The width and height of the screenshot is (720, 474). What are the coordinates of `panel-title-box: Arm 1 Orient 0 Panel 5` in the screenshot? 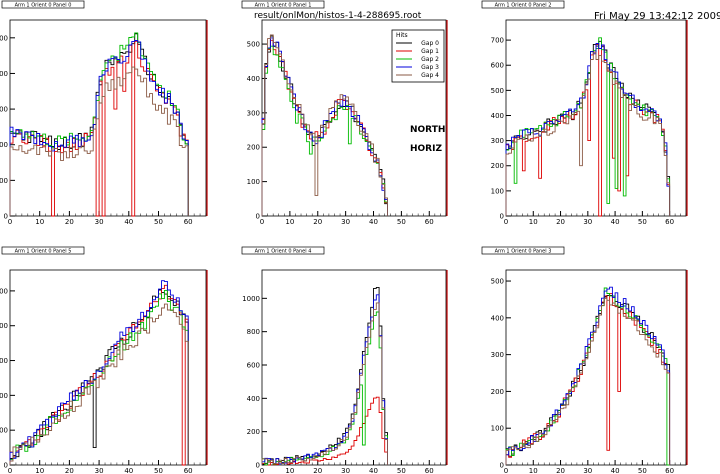 It's located at (43, 250).